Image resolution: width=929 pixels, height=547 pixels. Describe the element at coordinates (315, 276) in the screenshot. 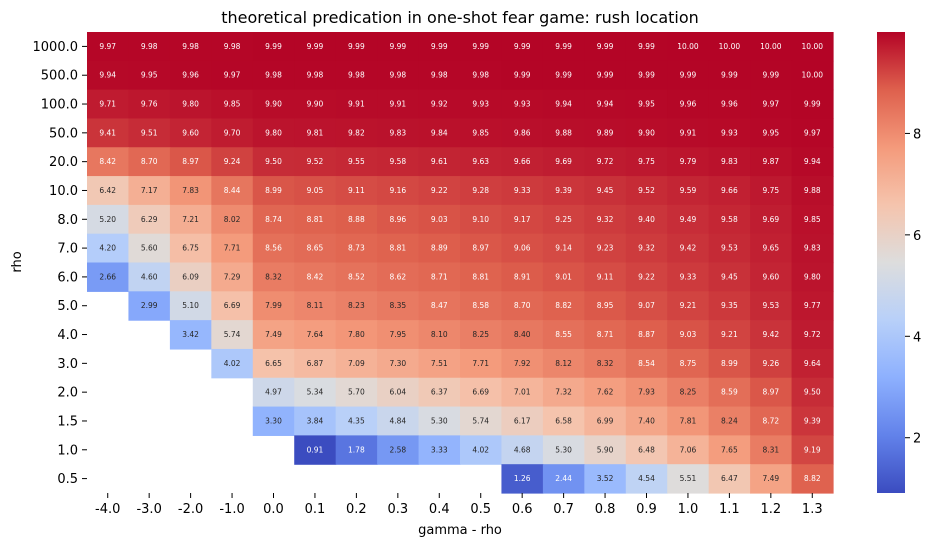

I see `cell-value-label: 8.42` at that location.